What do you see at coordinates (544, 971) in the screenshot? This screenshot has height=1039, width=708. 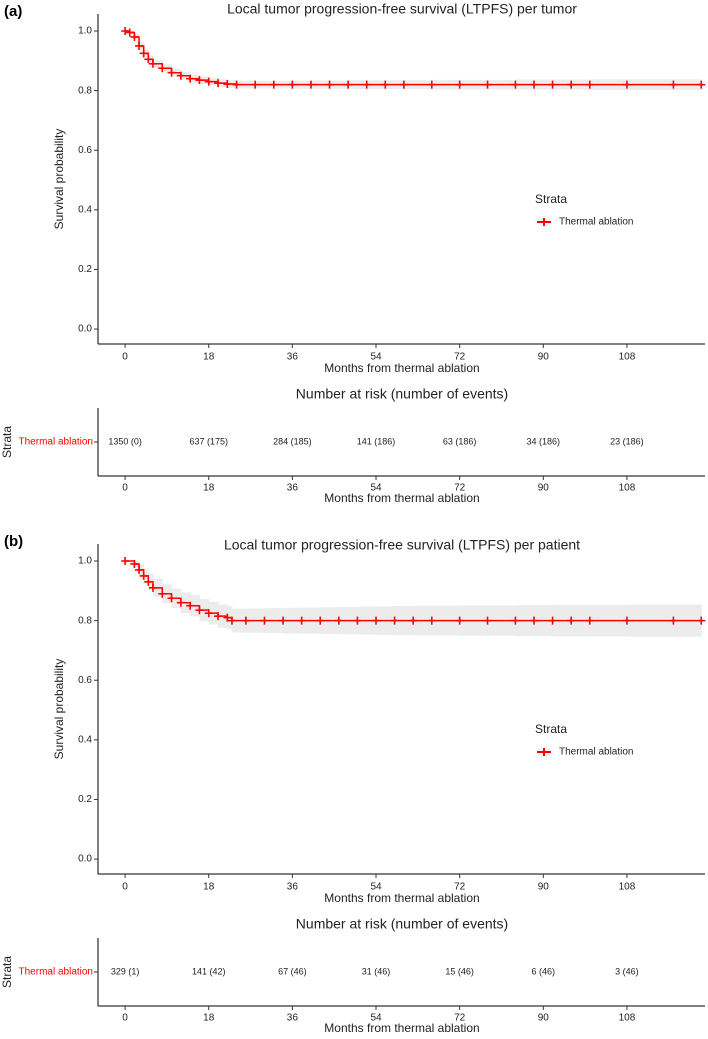 I see `risk-cell: 6 (46)` at bounding box center [544, 971].